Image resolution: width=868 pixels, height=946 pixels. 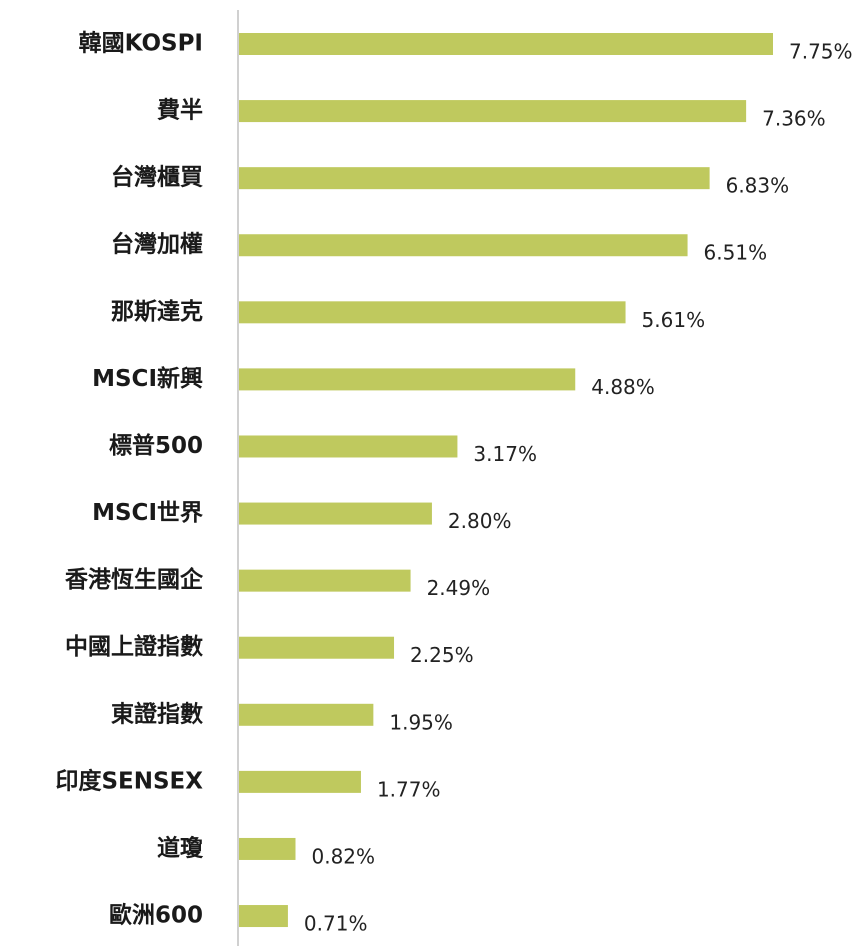 What do you see at coordinates (129, 780) in the screenshot?
I see `category-label: 印度SENSEX` at bounding box center [129, 780].